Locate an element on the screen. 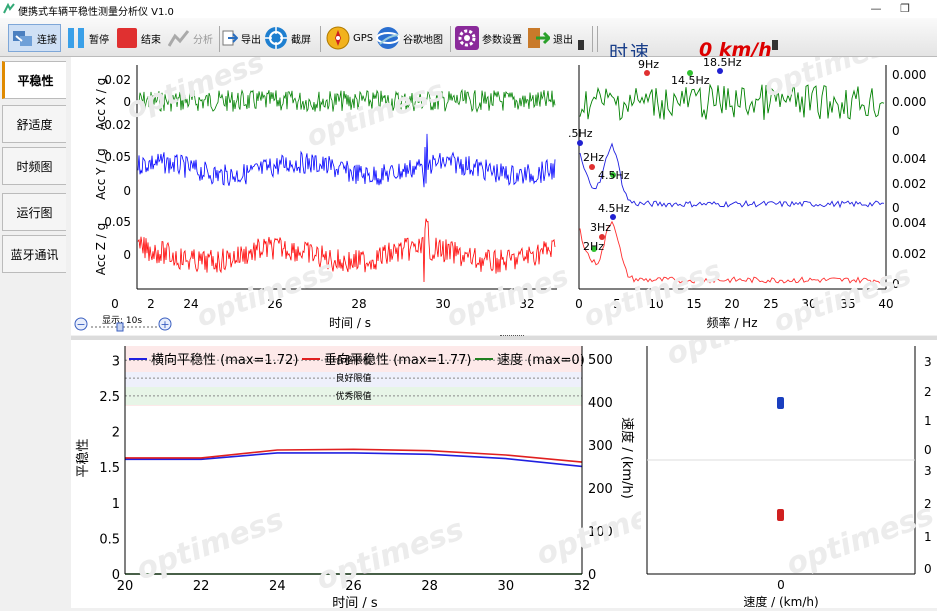 This screenshot has height=611, width=937. compass-icon is located at coordinates (338, 38).